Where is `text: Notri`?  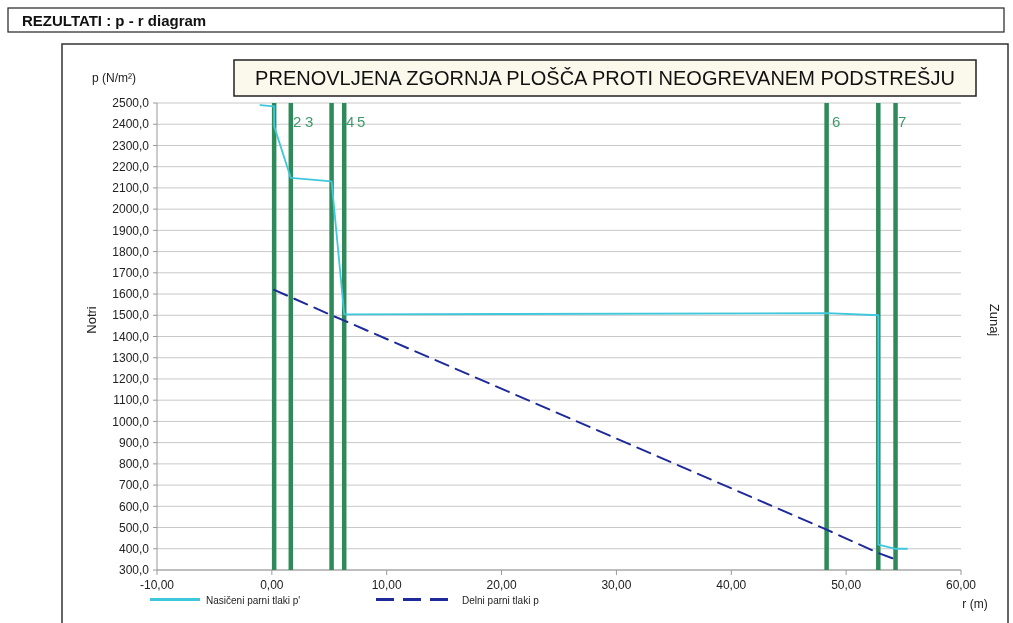 text: Notri is located at coordinates (91, 320).